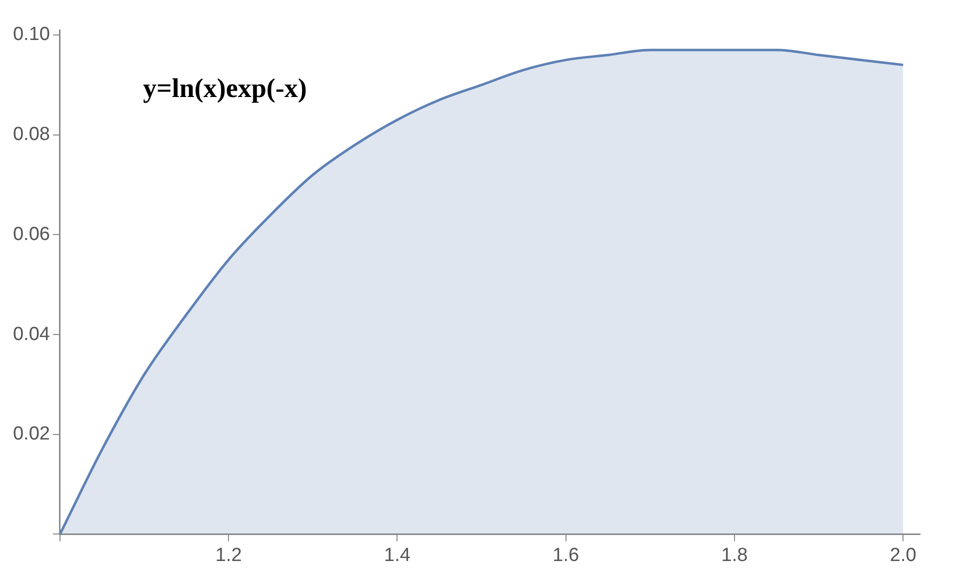 This screenshot has width=958, height=582. I want to click on x-tick-label: 1.2, so click(228, 555).